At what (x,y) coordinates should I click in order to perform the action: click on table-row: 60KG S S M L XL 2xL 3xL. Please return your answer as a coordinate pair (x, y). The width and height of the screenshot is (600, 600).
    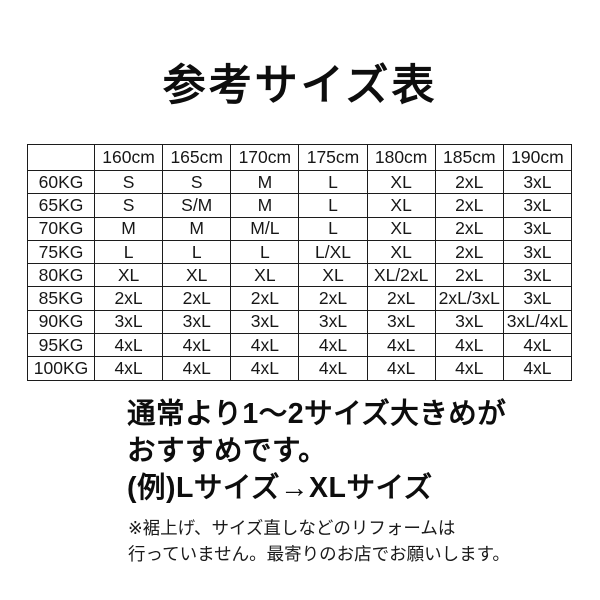
    Looking at the image, I should click on (300, 182).